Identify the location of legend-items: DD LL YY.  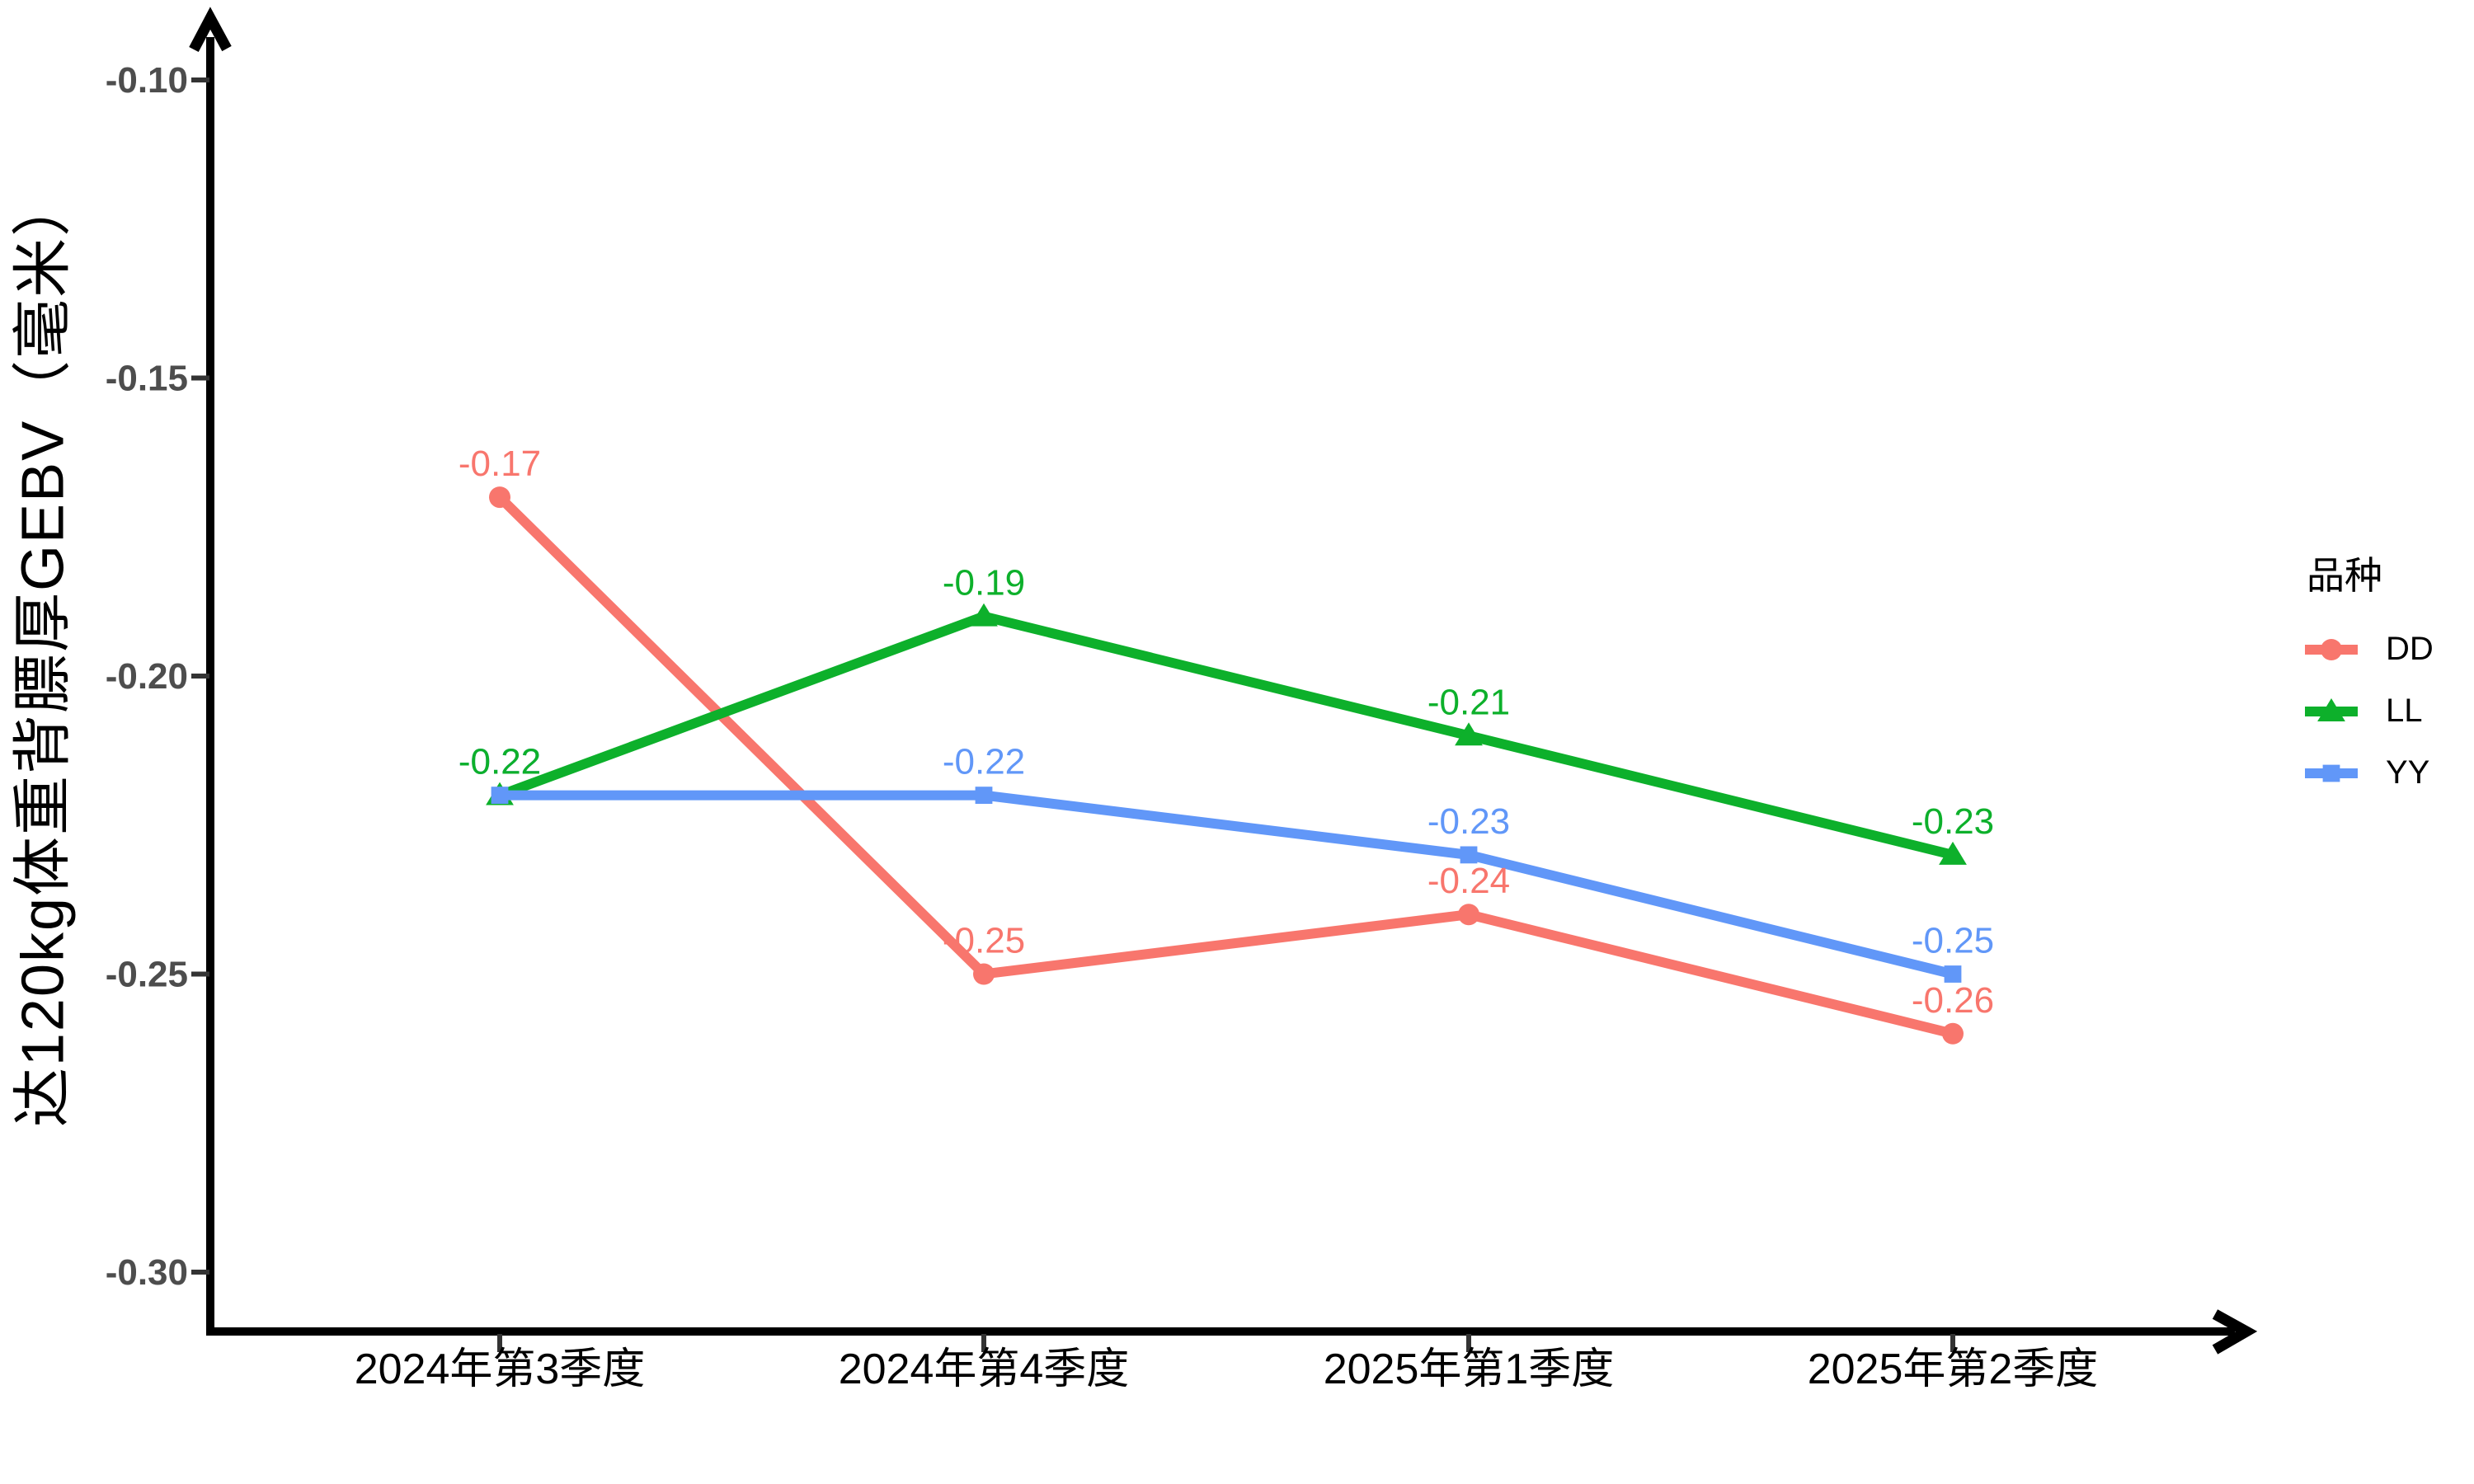
(2369, 711).